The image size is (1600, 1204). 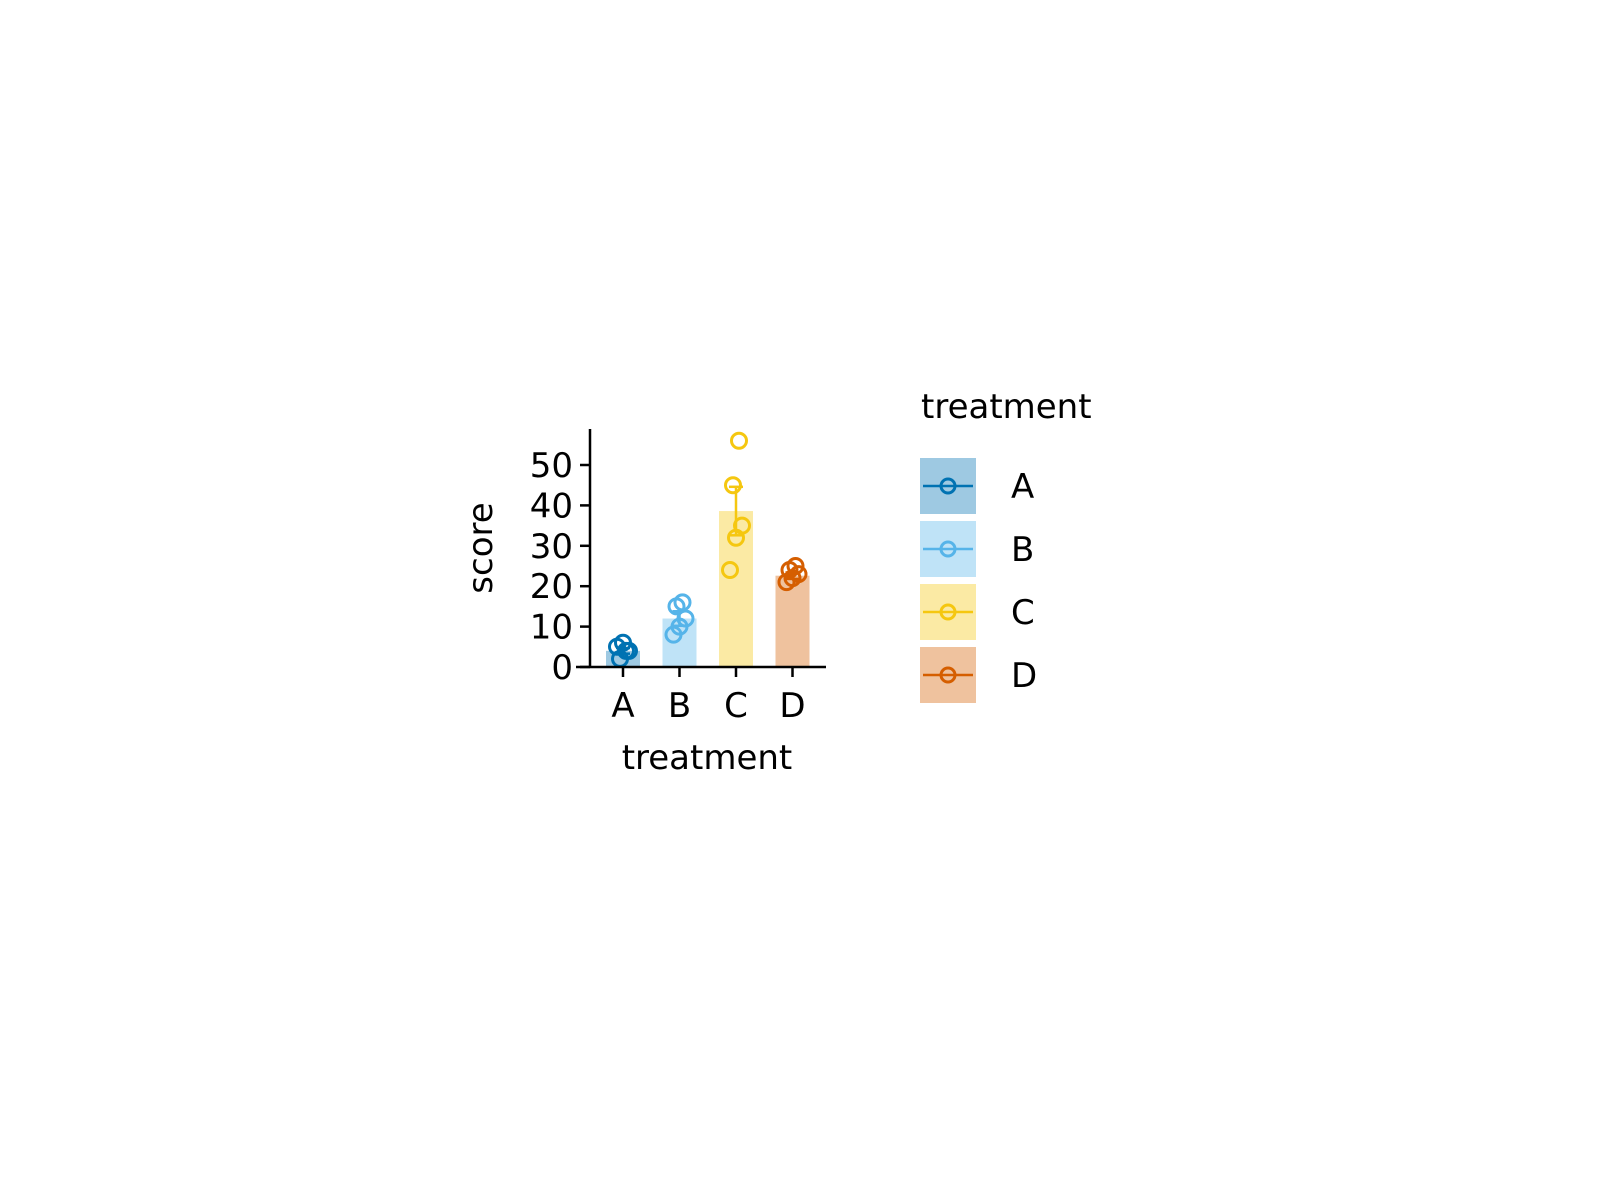 I want to click on y-tick-label-20: 20, so click(x=551, y=587).